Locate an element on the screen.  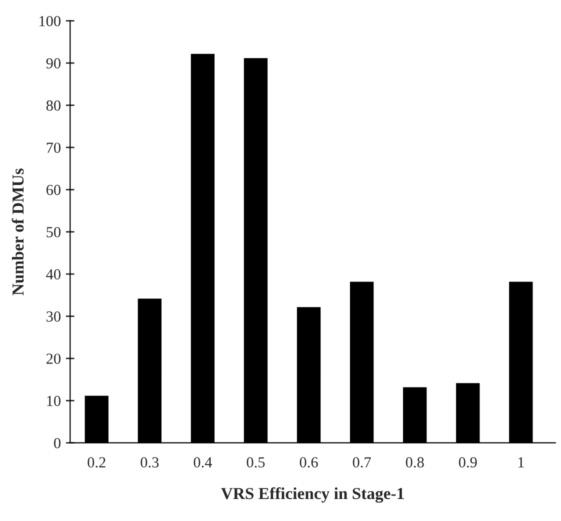
x-tick-label: 0.9 is located at coordinates (467, 462).